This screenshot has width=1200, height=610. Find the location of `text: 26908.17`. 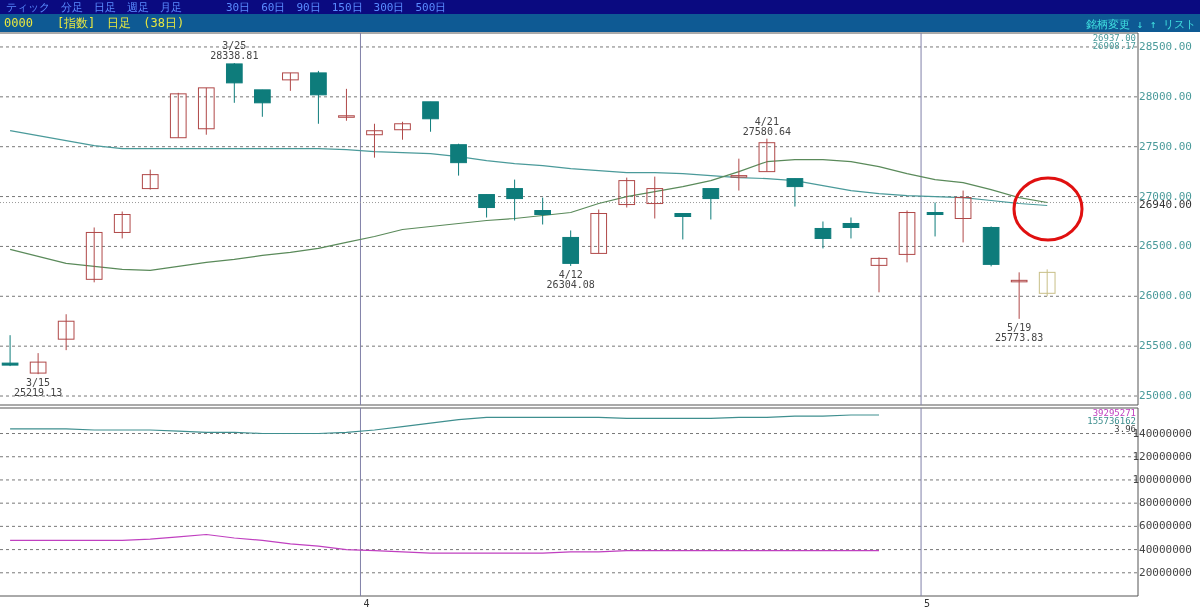

text: 26908.17 is located at coordinates (1114, 46).